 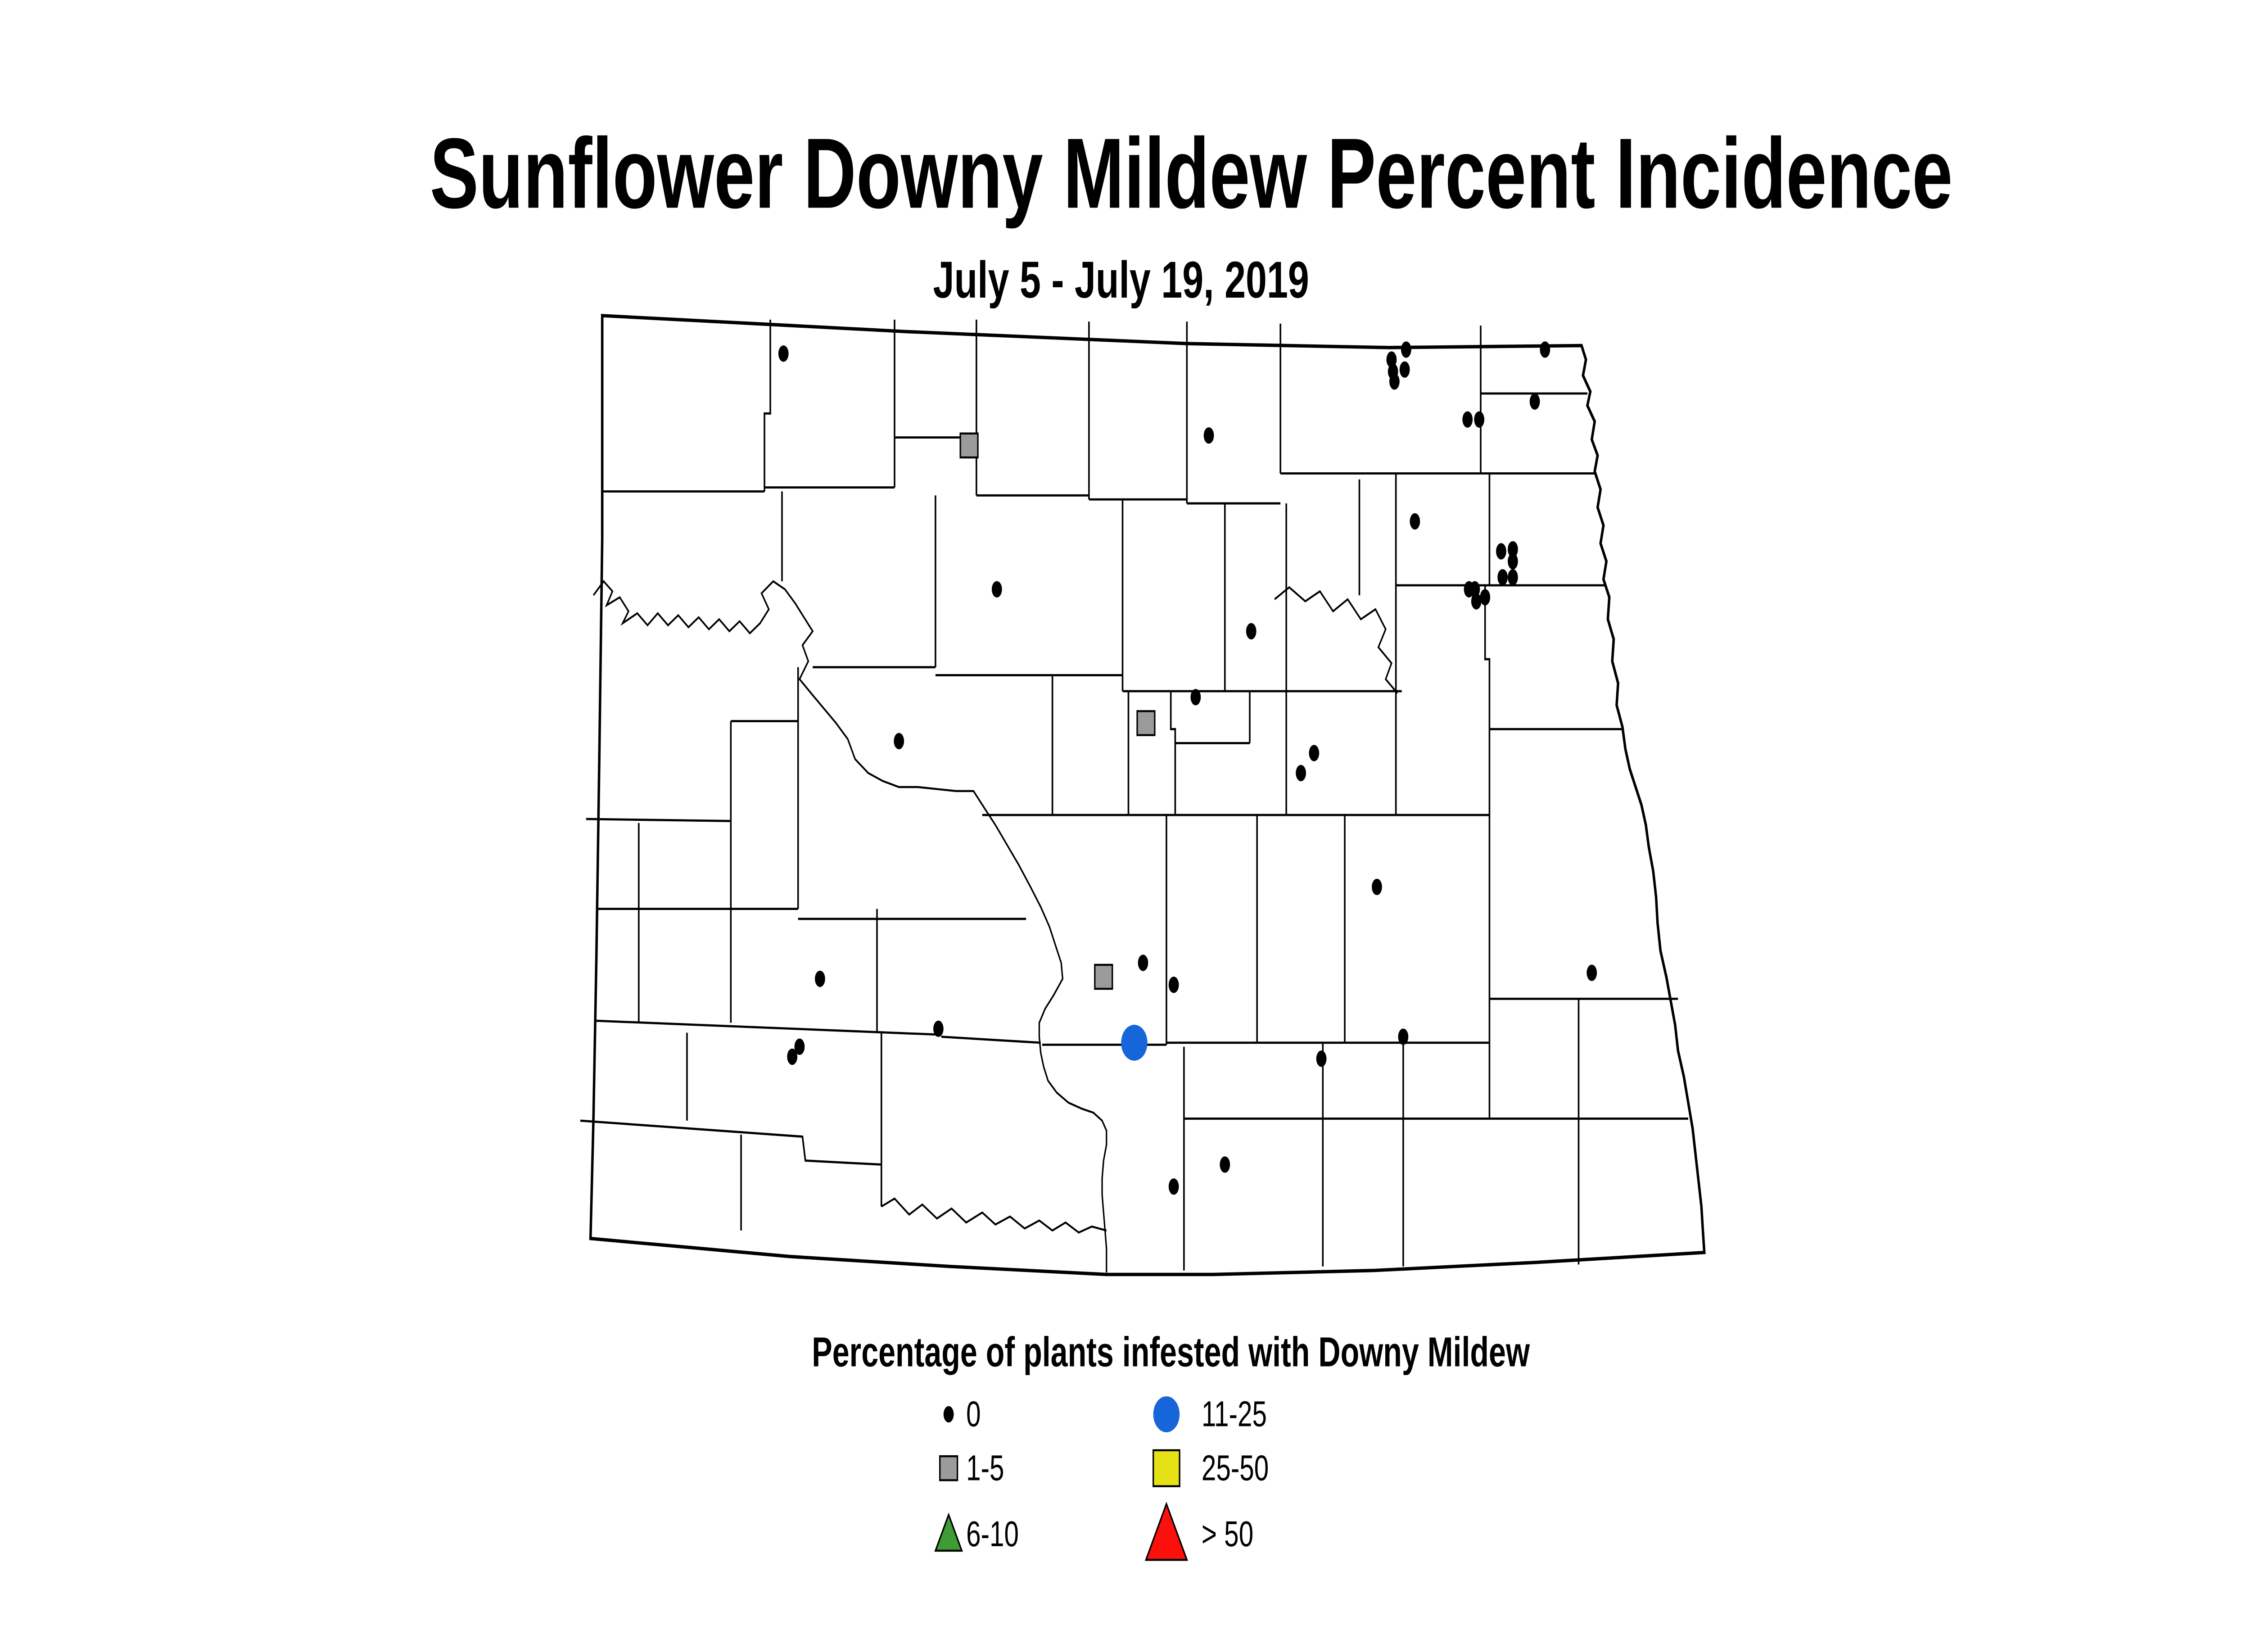 I want to click on legend-item-label: 6-10, so click(x=993, y=1534).